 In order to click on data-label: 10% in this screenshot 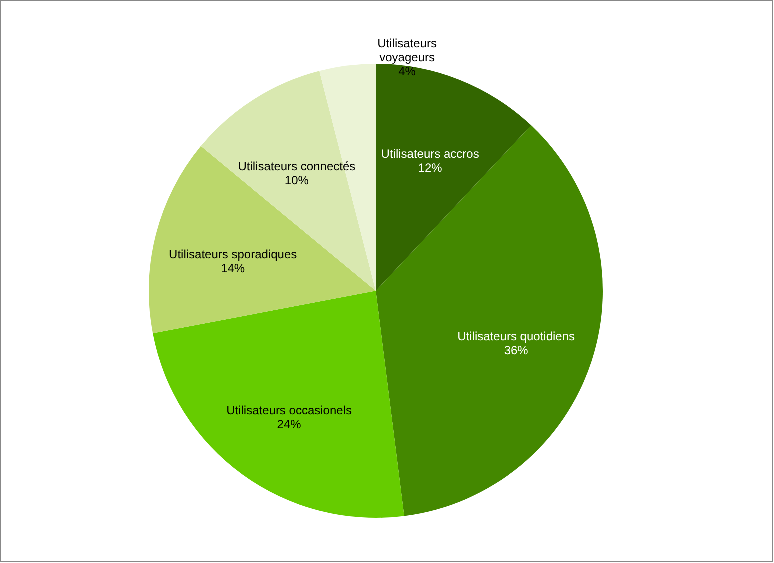, I will do `click(297, 180)`.